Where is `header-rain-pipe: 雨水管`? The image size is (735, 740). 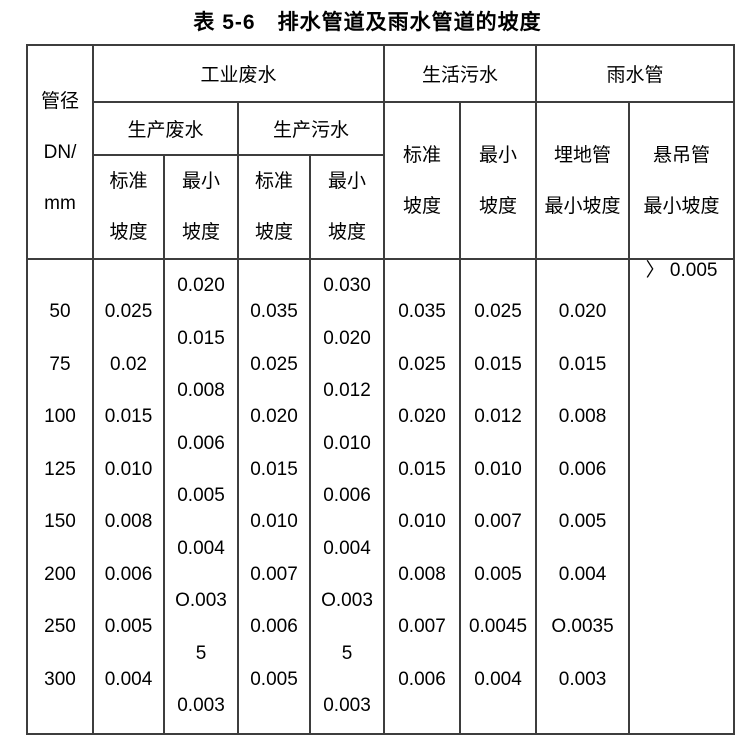
header-rain-pipe: 雨水管 is located at coordinates (635, 73).